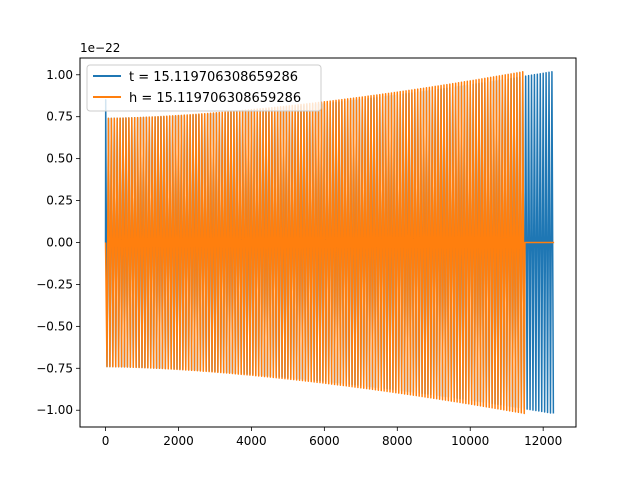  What do you see at coordinates (470, 441) in the screenshot?
I see `x-tick-label: 10000` at bounding box center [470, 441].